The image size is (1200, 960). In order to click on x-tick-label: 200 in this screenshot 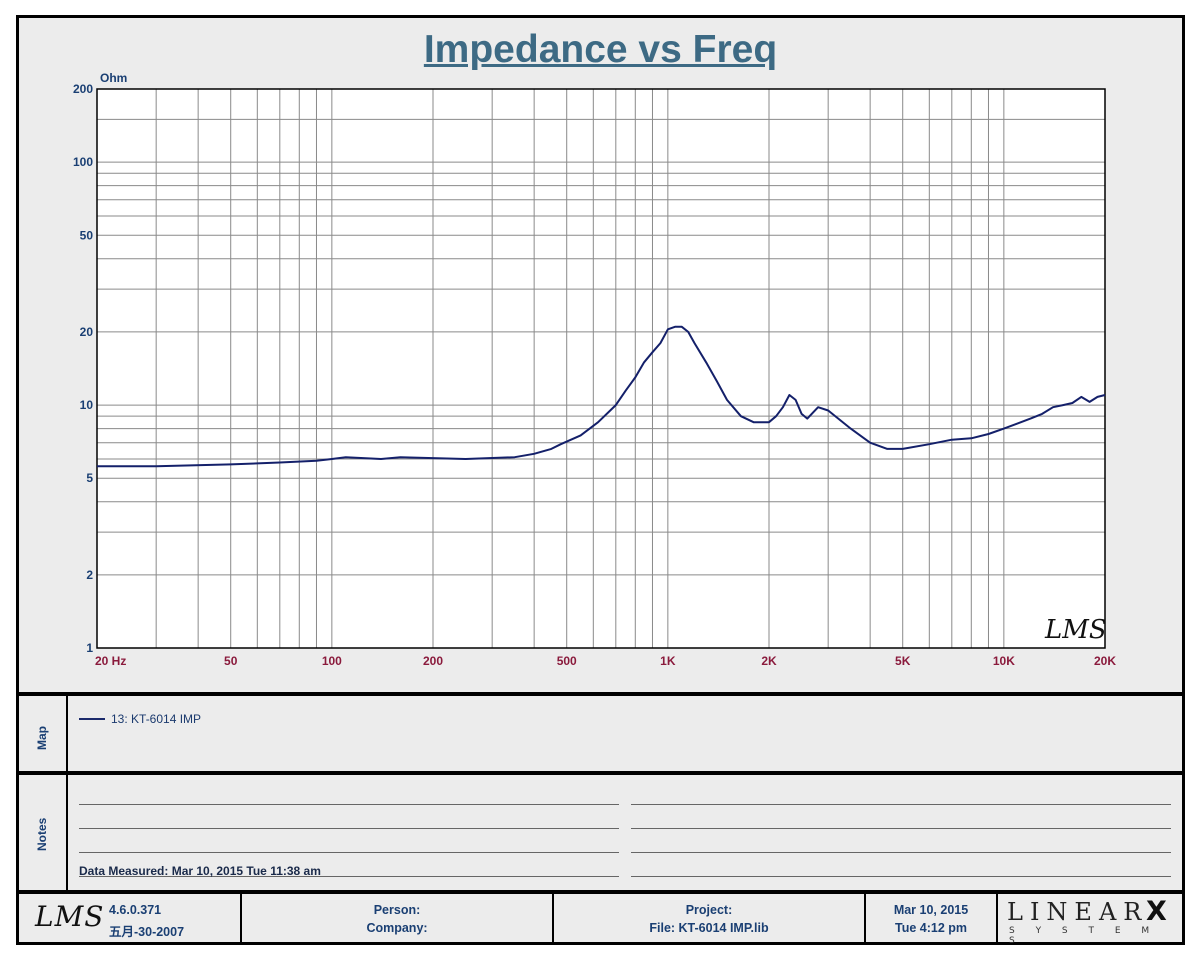, I will do `click(433, 661)`.